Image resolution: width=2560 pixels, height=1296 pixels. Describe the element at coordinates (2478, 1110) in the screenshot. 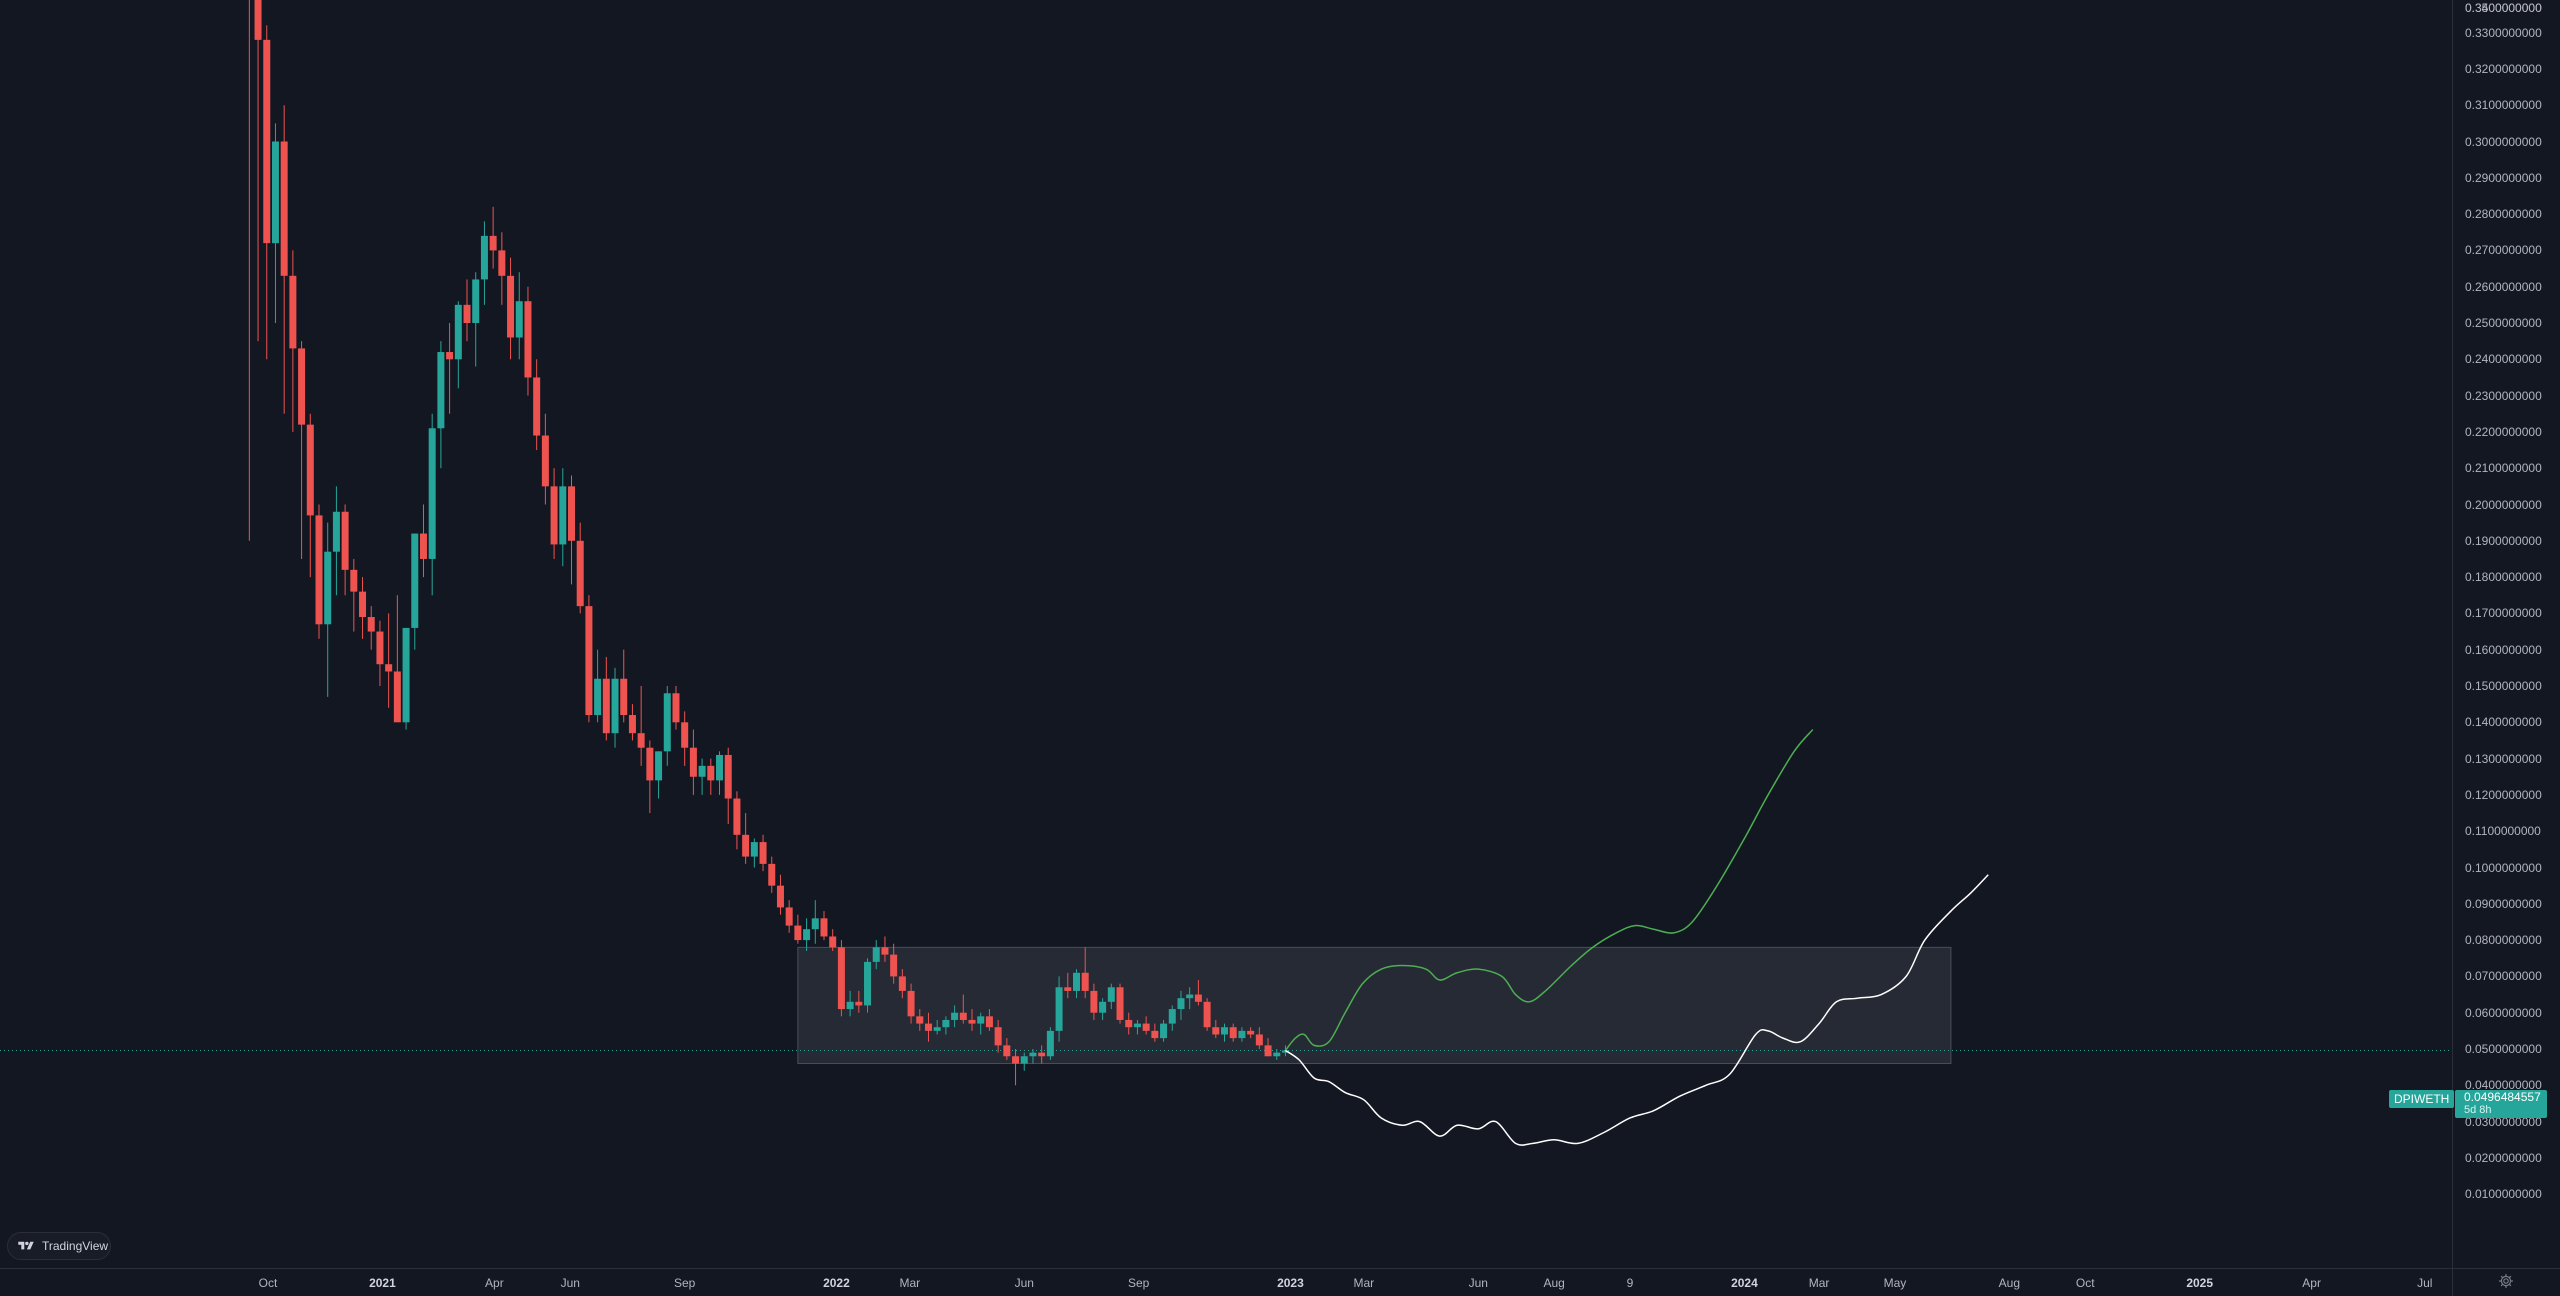

I see `bar-countdown: 5d 8h` at that location.